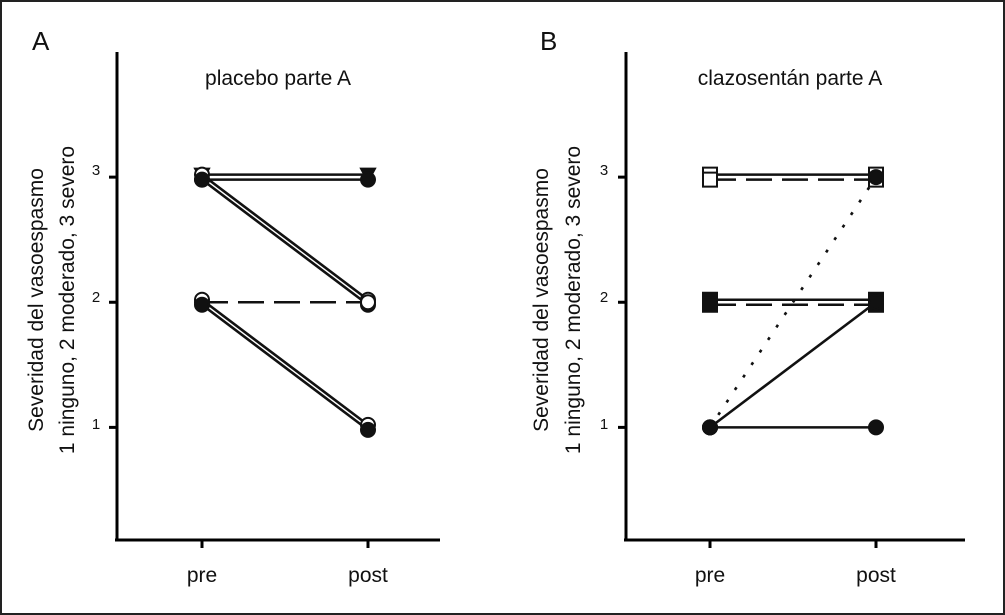  Describe the element at coordinates (573, 300) in the screenshot. I see `y-axis-label-b-line2: 1 ninguno, 2 moderado, 3 severo` at that location.